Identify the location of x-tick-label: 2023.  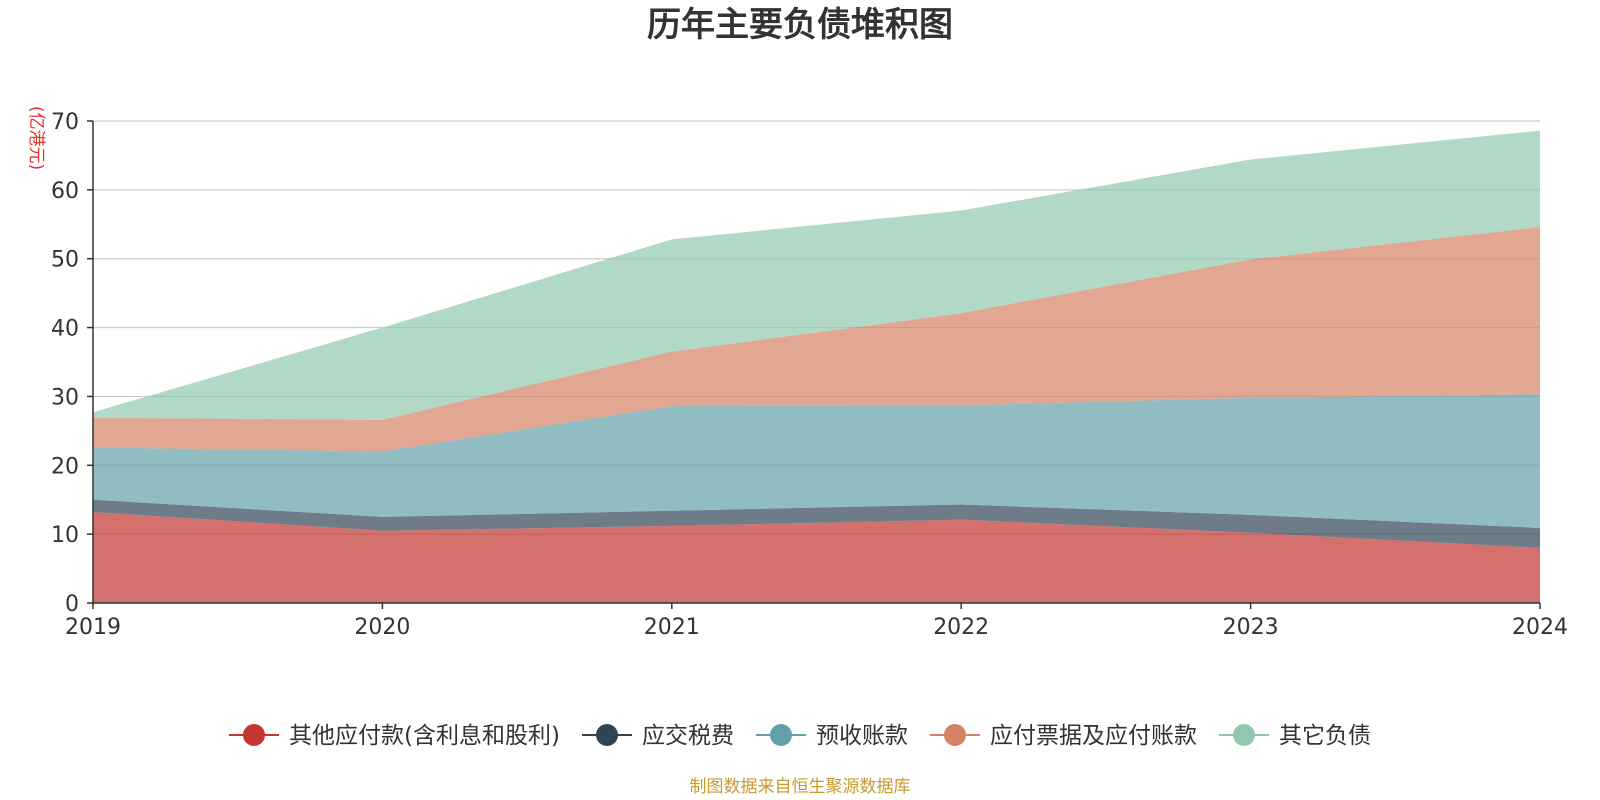
(1251, 627).